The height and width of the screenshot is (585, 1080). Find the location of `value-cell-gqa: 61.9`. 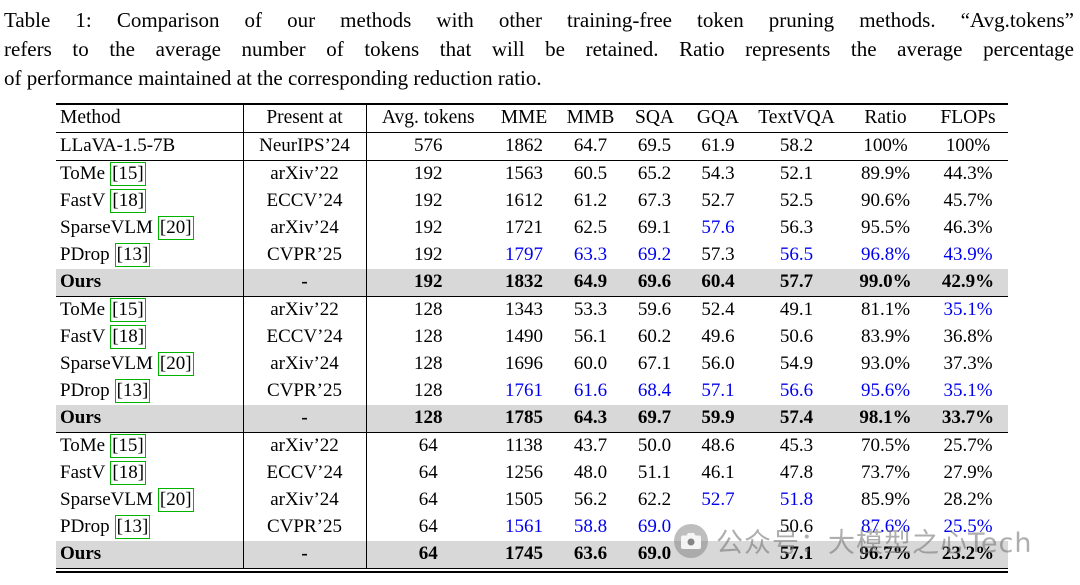

value-cell-gqa: 61.9 is located at coordinates (718, 146).